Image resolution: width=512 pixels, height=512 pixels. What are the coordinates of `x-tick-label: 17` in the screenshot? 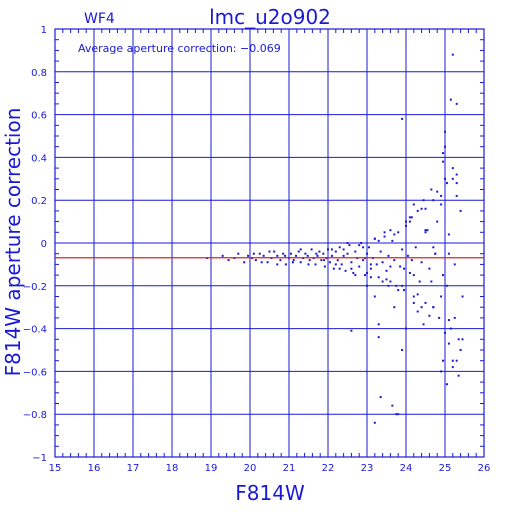 It's located at (133, 468).